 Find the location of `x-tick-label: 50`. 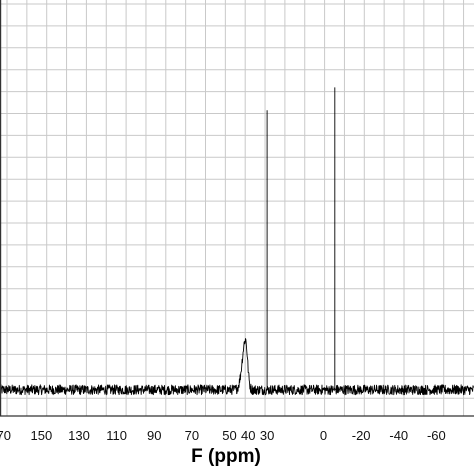

x-tick-label: 50 is located at coordinates (229, 435).